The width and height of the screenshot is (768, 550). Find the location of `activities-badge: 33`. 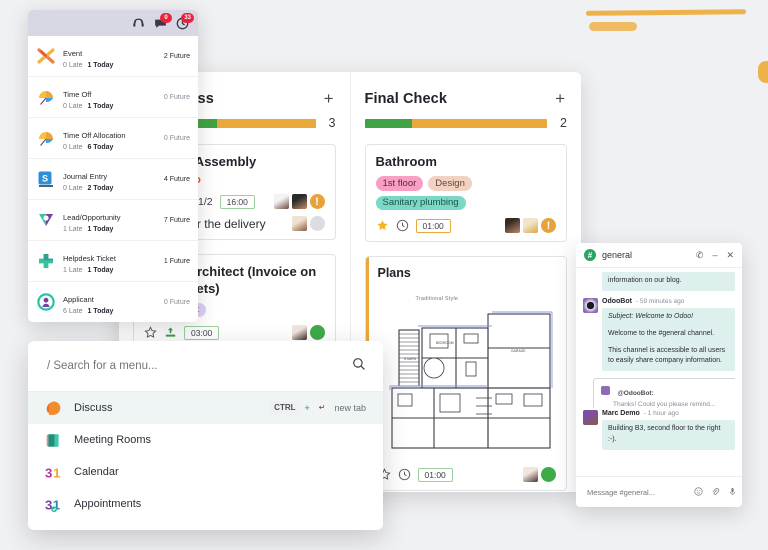

activities-badge: 33 is located at coordinates (187, 17).